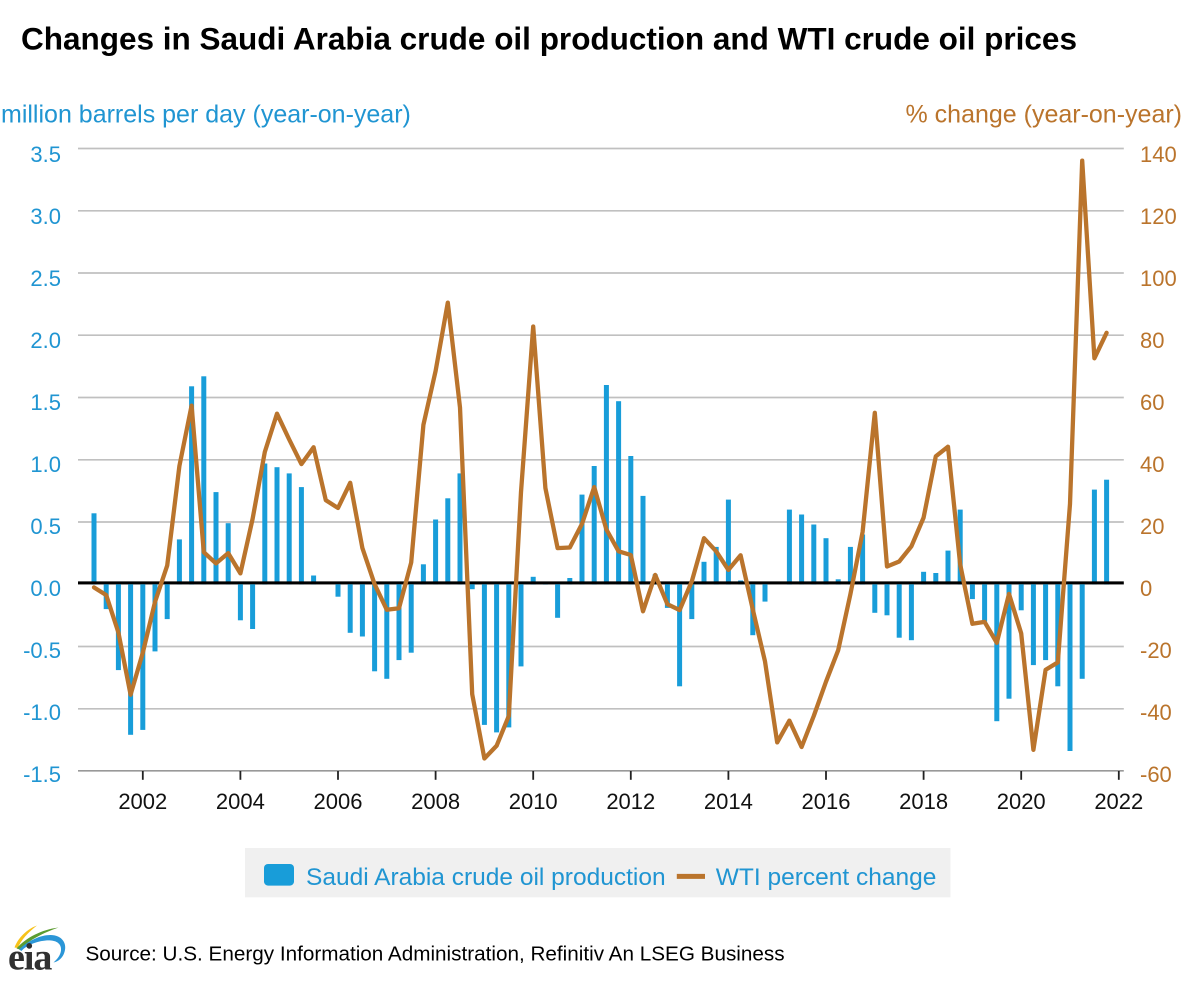 The width and height of the screenshot is (1200, 985). I want to click on svg-text:Saudi Arabia crude oil product: Saudi Arabia crude oil production, so click(486, 877).